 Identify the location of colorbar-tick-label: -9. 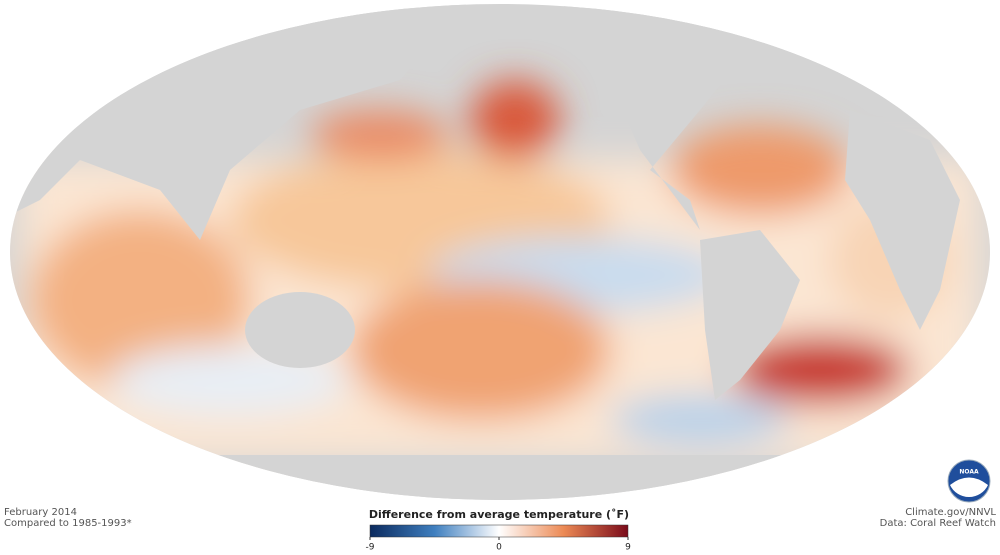
(370, 548).